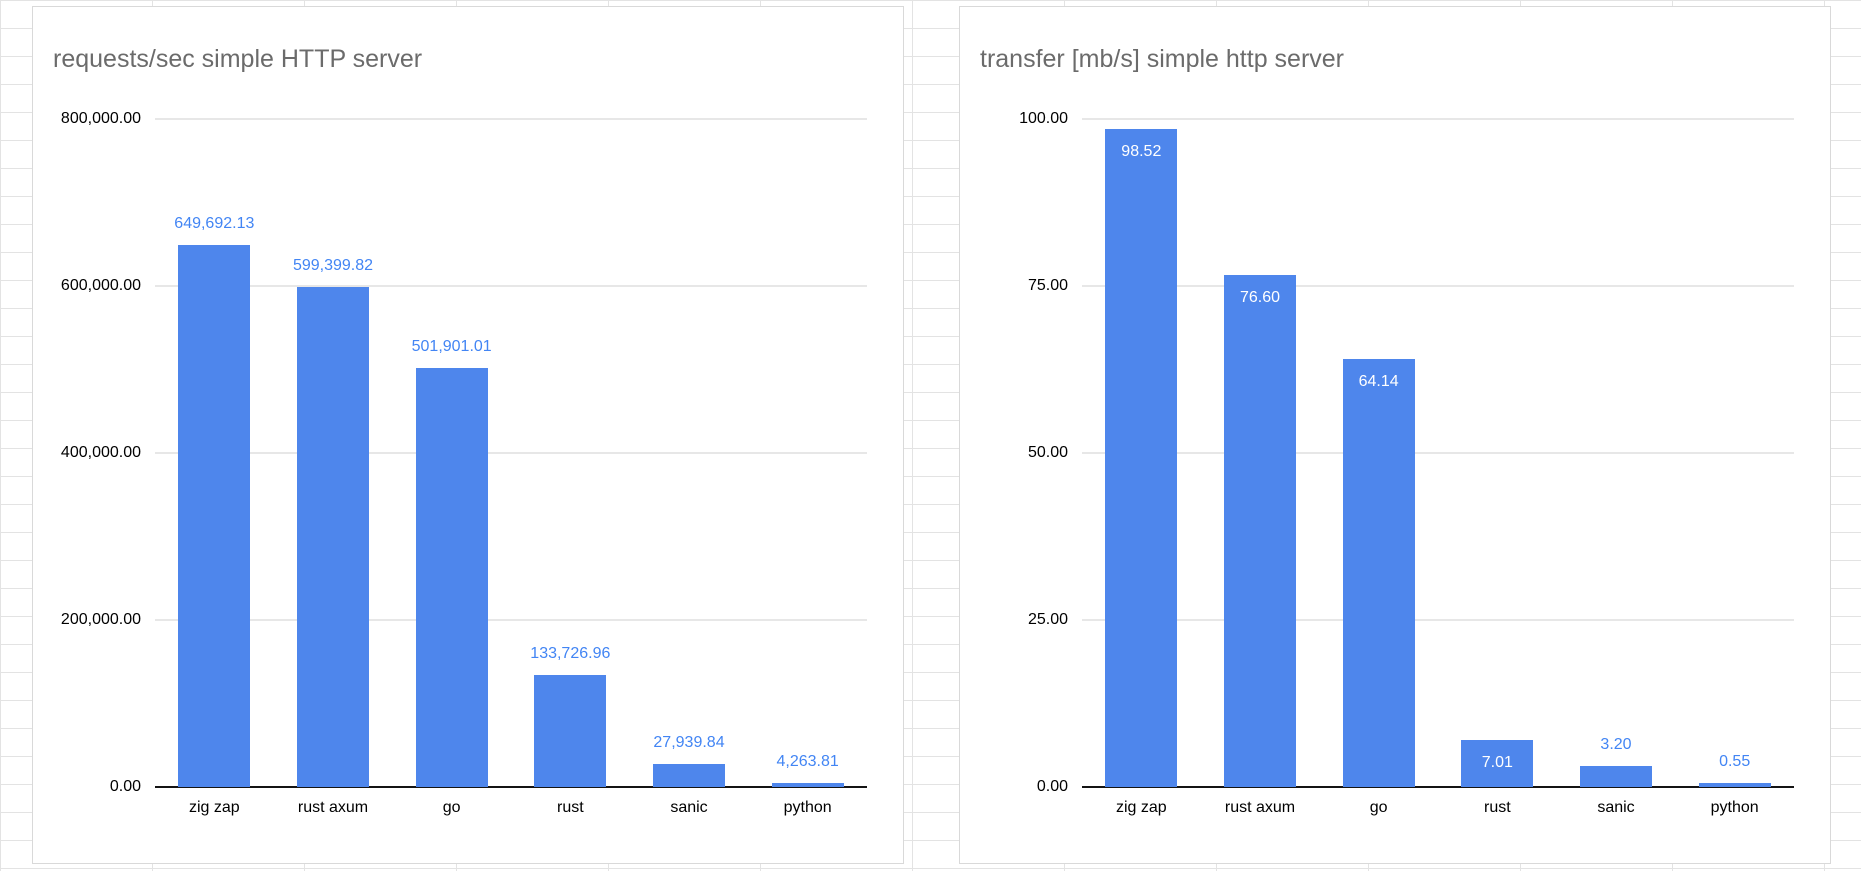 The height and width of the screenshot is (871, 1861). I want to click on y-axis-tick-label: 75.00, so click(1047, 285).